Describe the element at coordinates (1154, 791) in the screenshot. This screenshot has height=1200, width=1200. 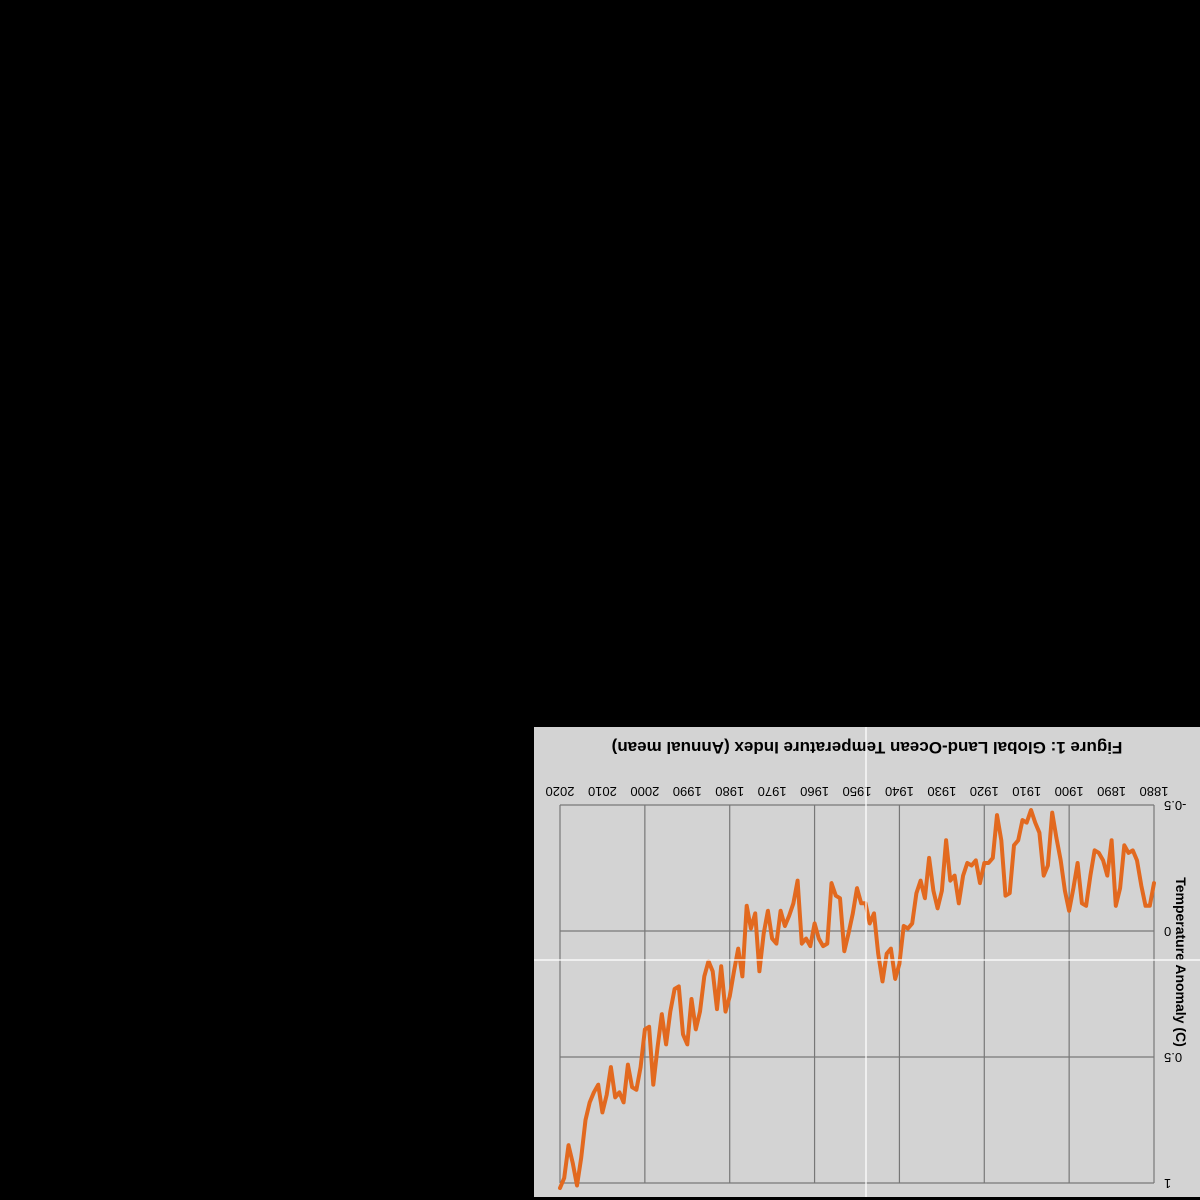
I see `x-tick-label: 1880` at that location.